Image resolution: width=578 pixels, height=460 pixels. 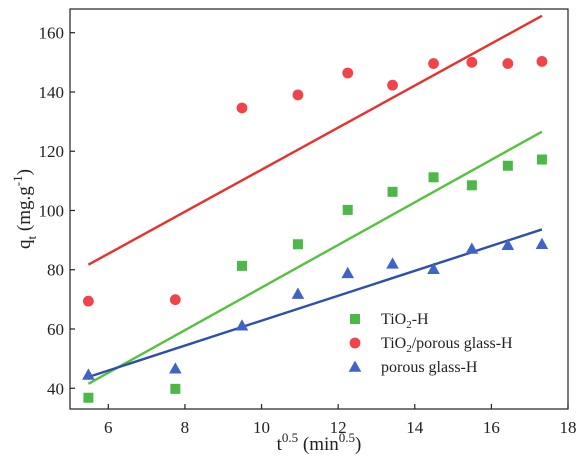 What do you see at coordinates (319, 442) in the screenshot?
I see `x-axis-title: t0.5 (min0.5)` at bounding box center [319, 442].